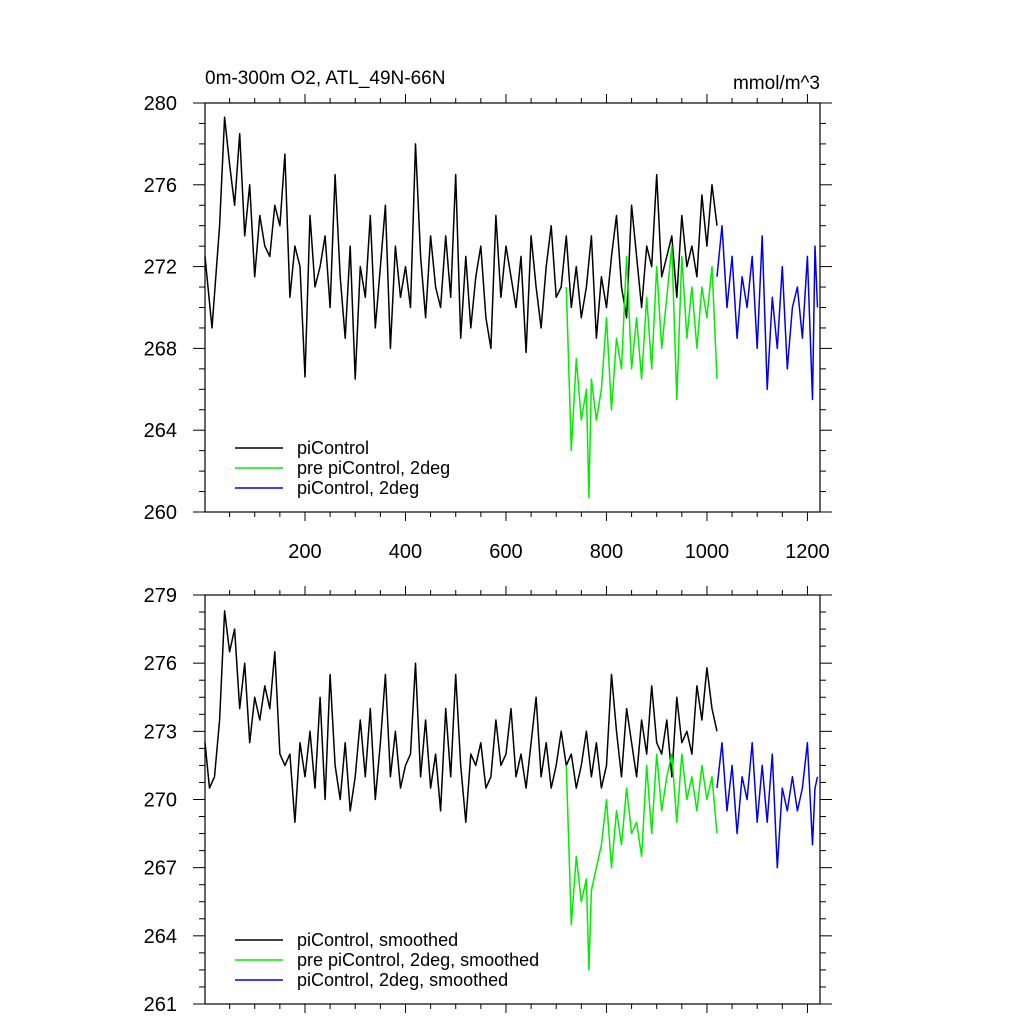 This screenshot has height=1024, width=1024. I want to click on y-tick-label: 280, so click(160, 104).